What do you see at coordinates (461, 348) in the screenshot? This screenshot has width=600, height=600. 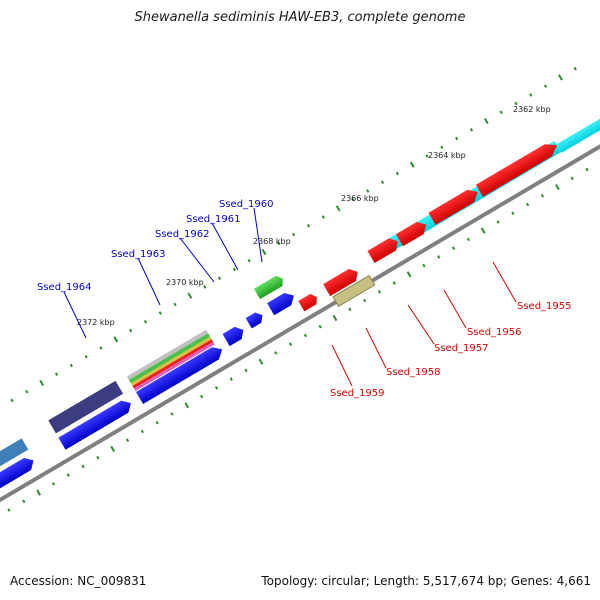 I see `gene-label-ssed-1957: Ssed_1957` at bounding box center [461, 348].